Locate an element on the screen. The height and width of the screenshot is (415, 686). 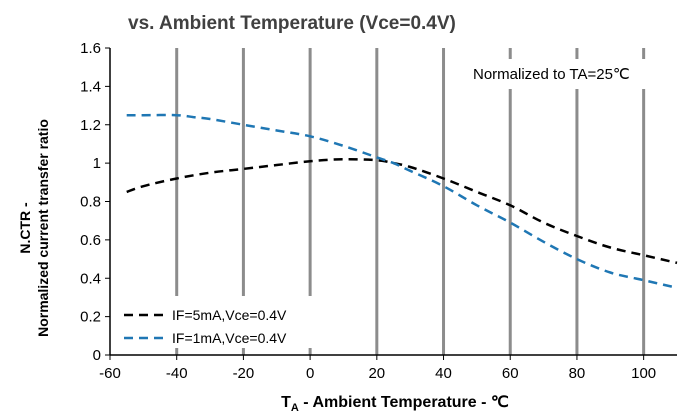
y-tick-label-8: 1.6 is located at coordinates (90, 48).